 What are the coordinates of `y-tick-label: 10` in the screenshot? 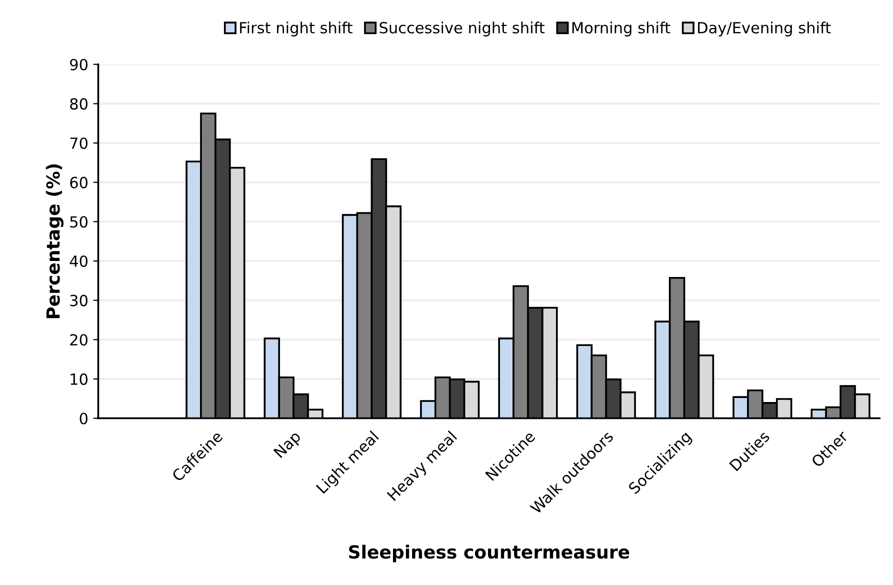 It's located at (79, 379).